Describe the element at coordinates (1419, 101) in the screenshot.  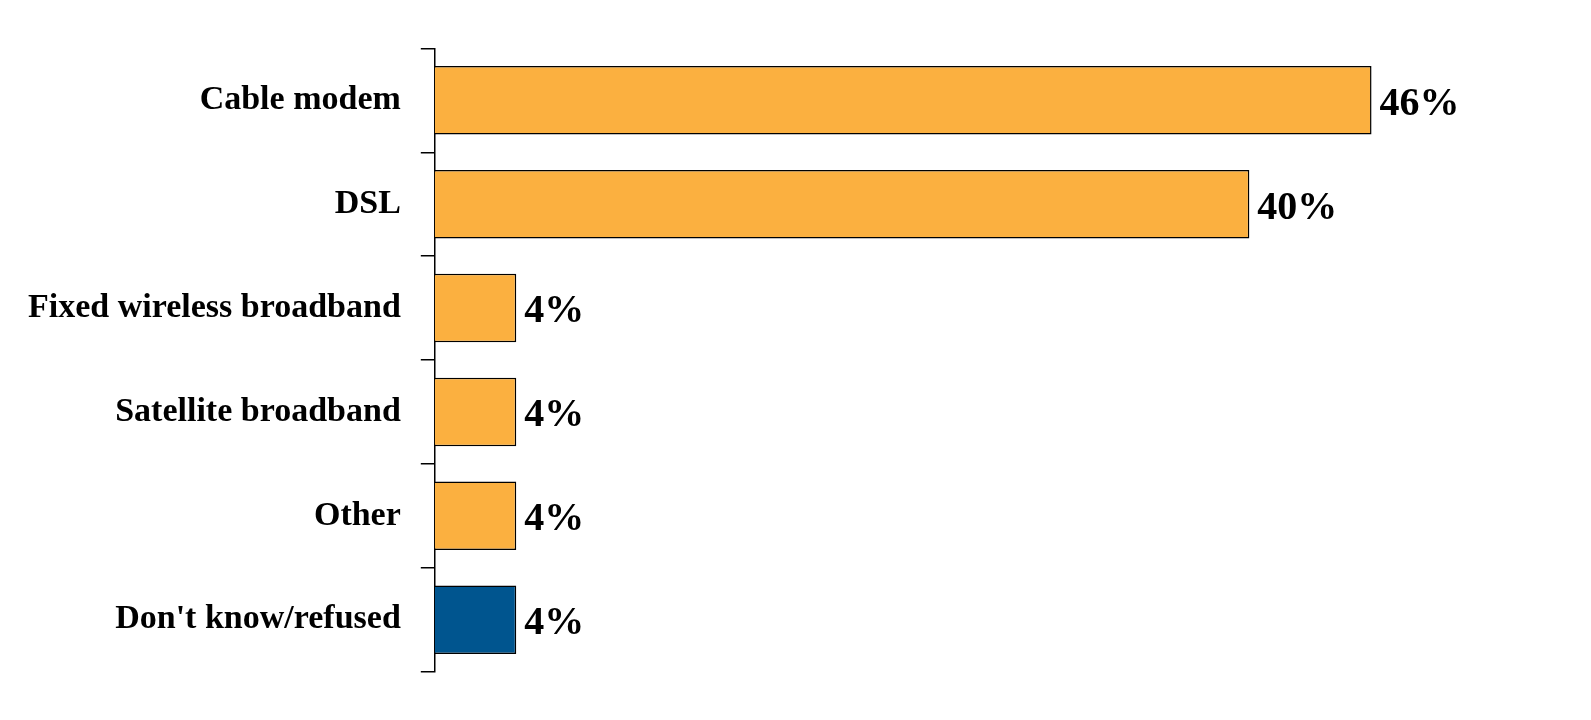
I see `data-label: 46%` at that location.